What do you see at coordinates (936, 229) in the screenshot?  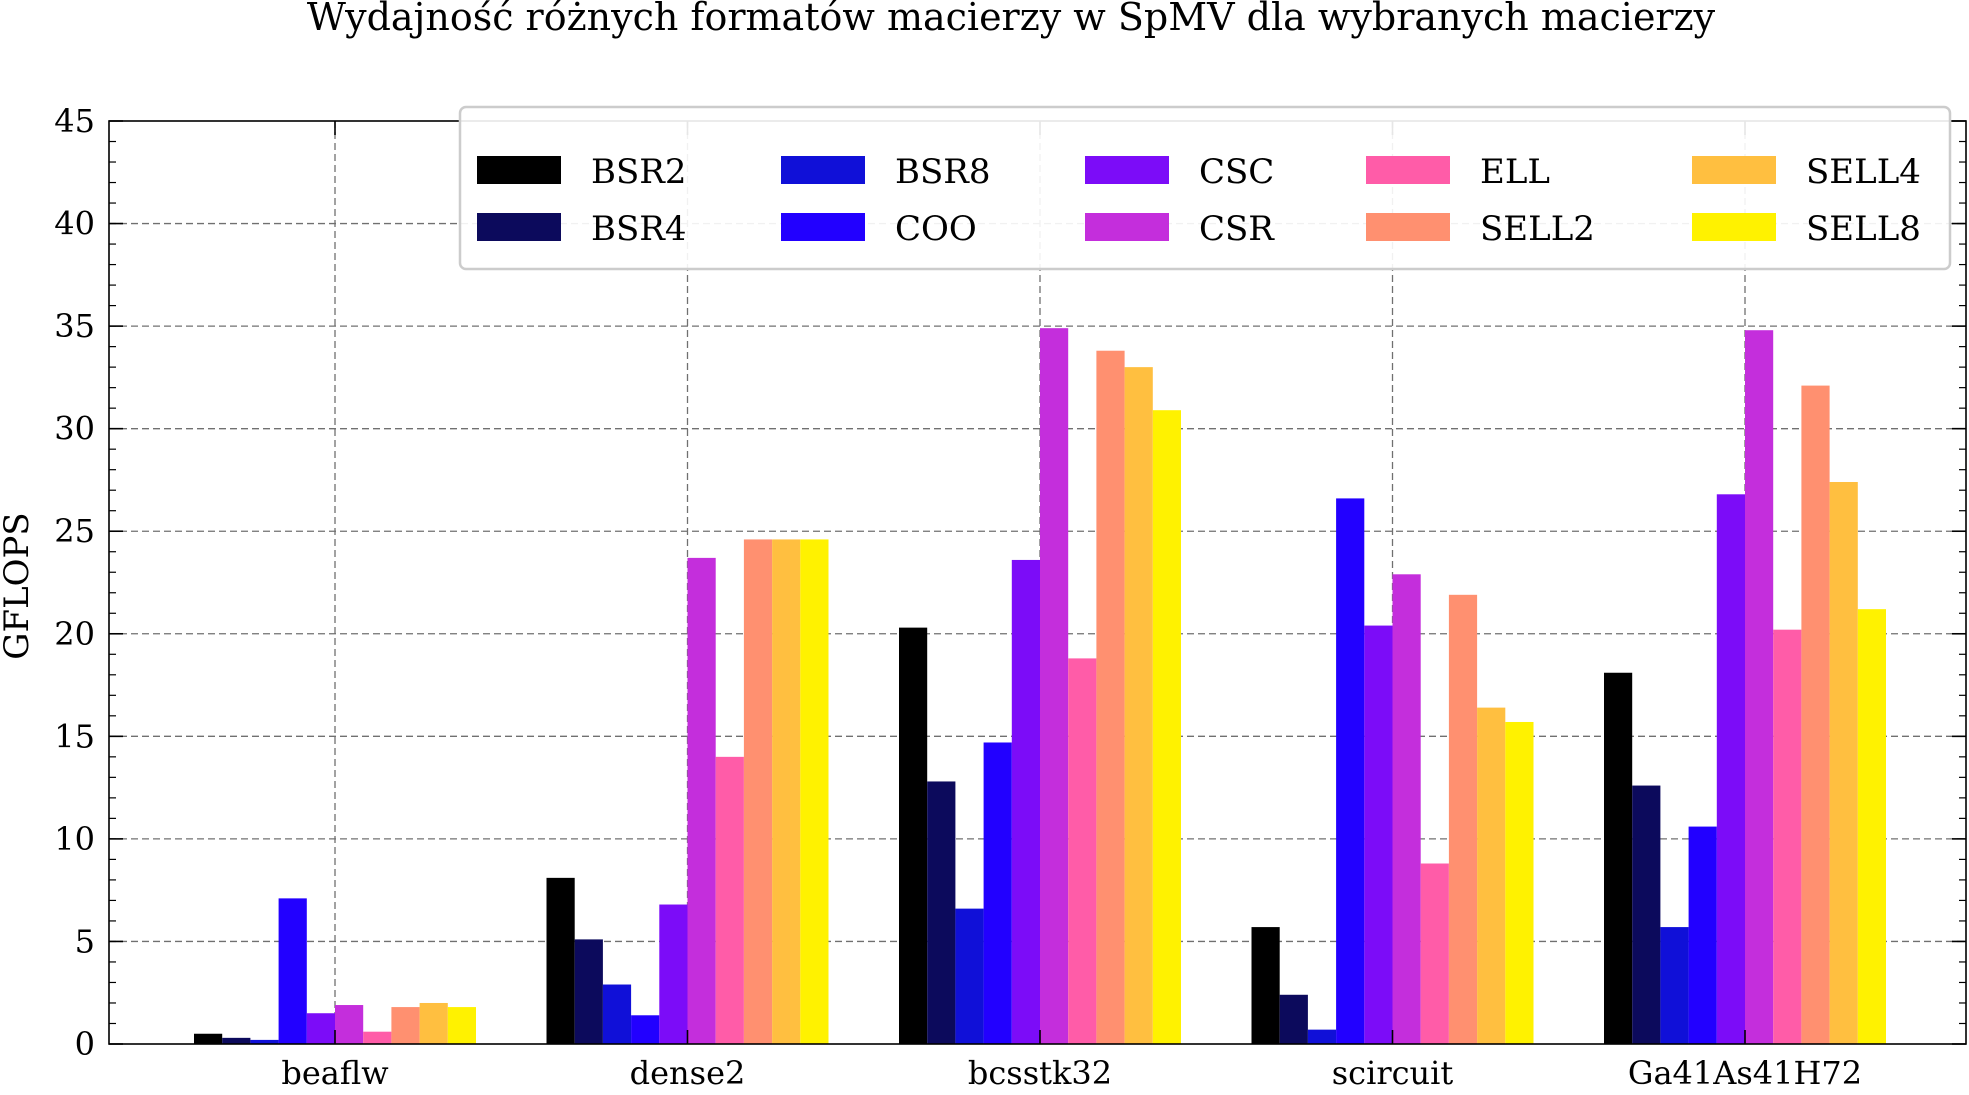 I see `legend-label-coo: COO` at bounding box center [936, 229].